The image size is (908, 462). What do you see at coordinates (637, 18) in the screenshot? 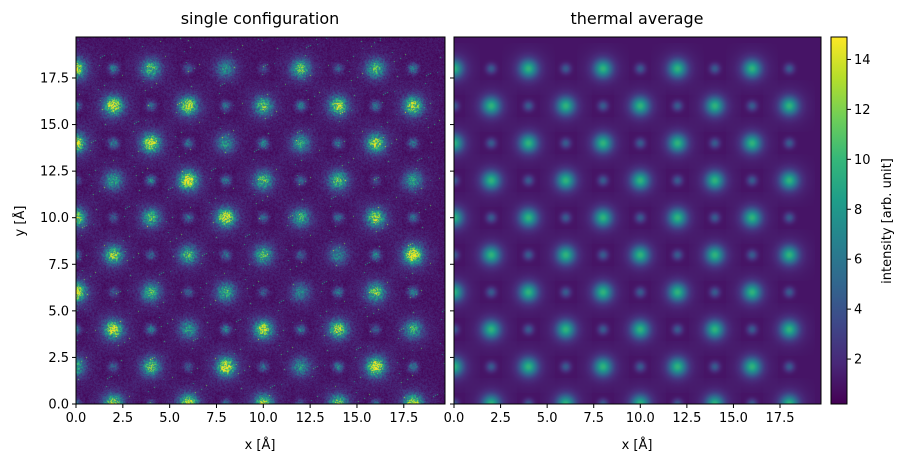
I see `title-thermal-average: thermal average` at bounding box center [637, 18].